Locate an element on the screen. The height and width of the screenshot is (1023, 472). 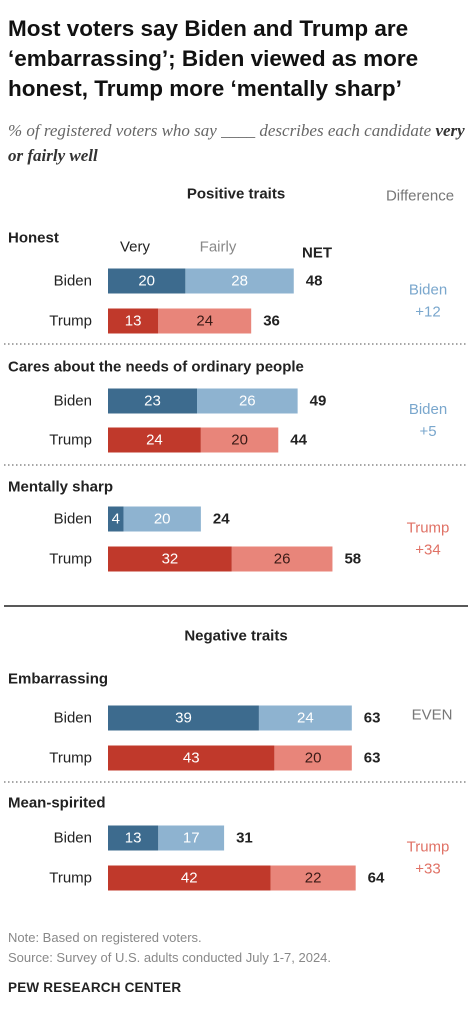
net-value: 36 is located at coordinates (271, 321).